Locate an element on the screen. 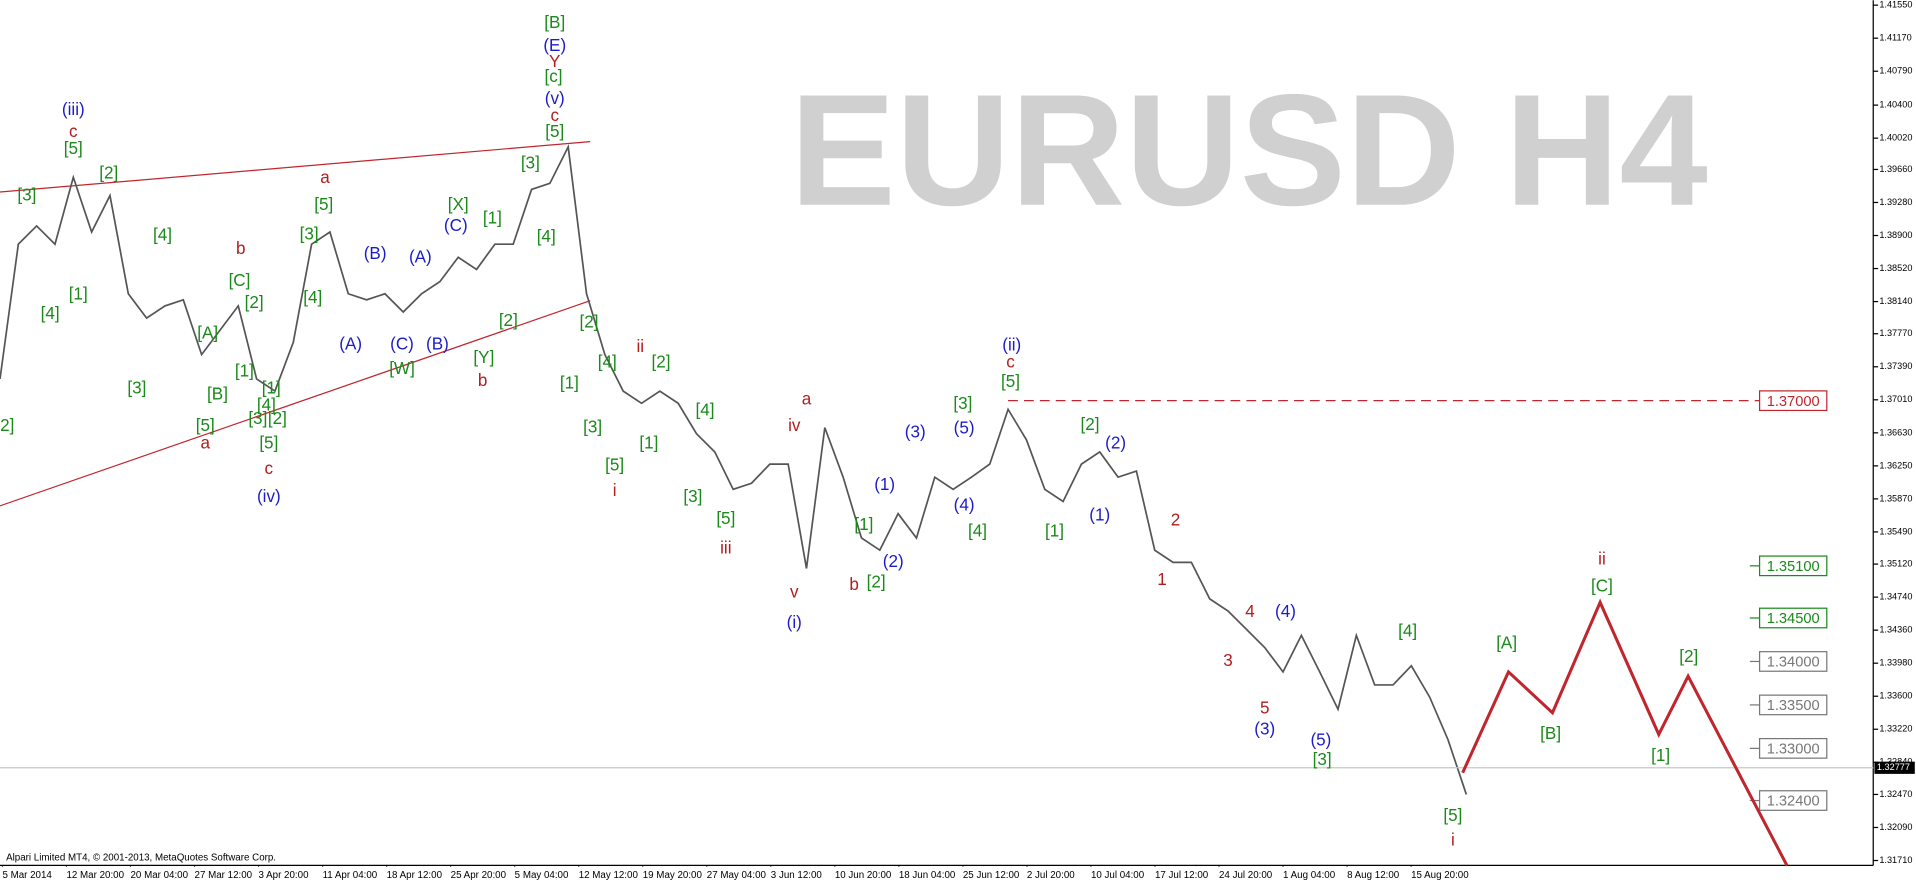 Image resolution: width=1916 pixels, height=884 pixels. x-tick-label: 1 Aug 04:00 is located at coordinates (1309, 875).